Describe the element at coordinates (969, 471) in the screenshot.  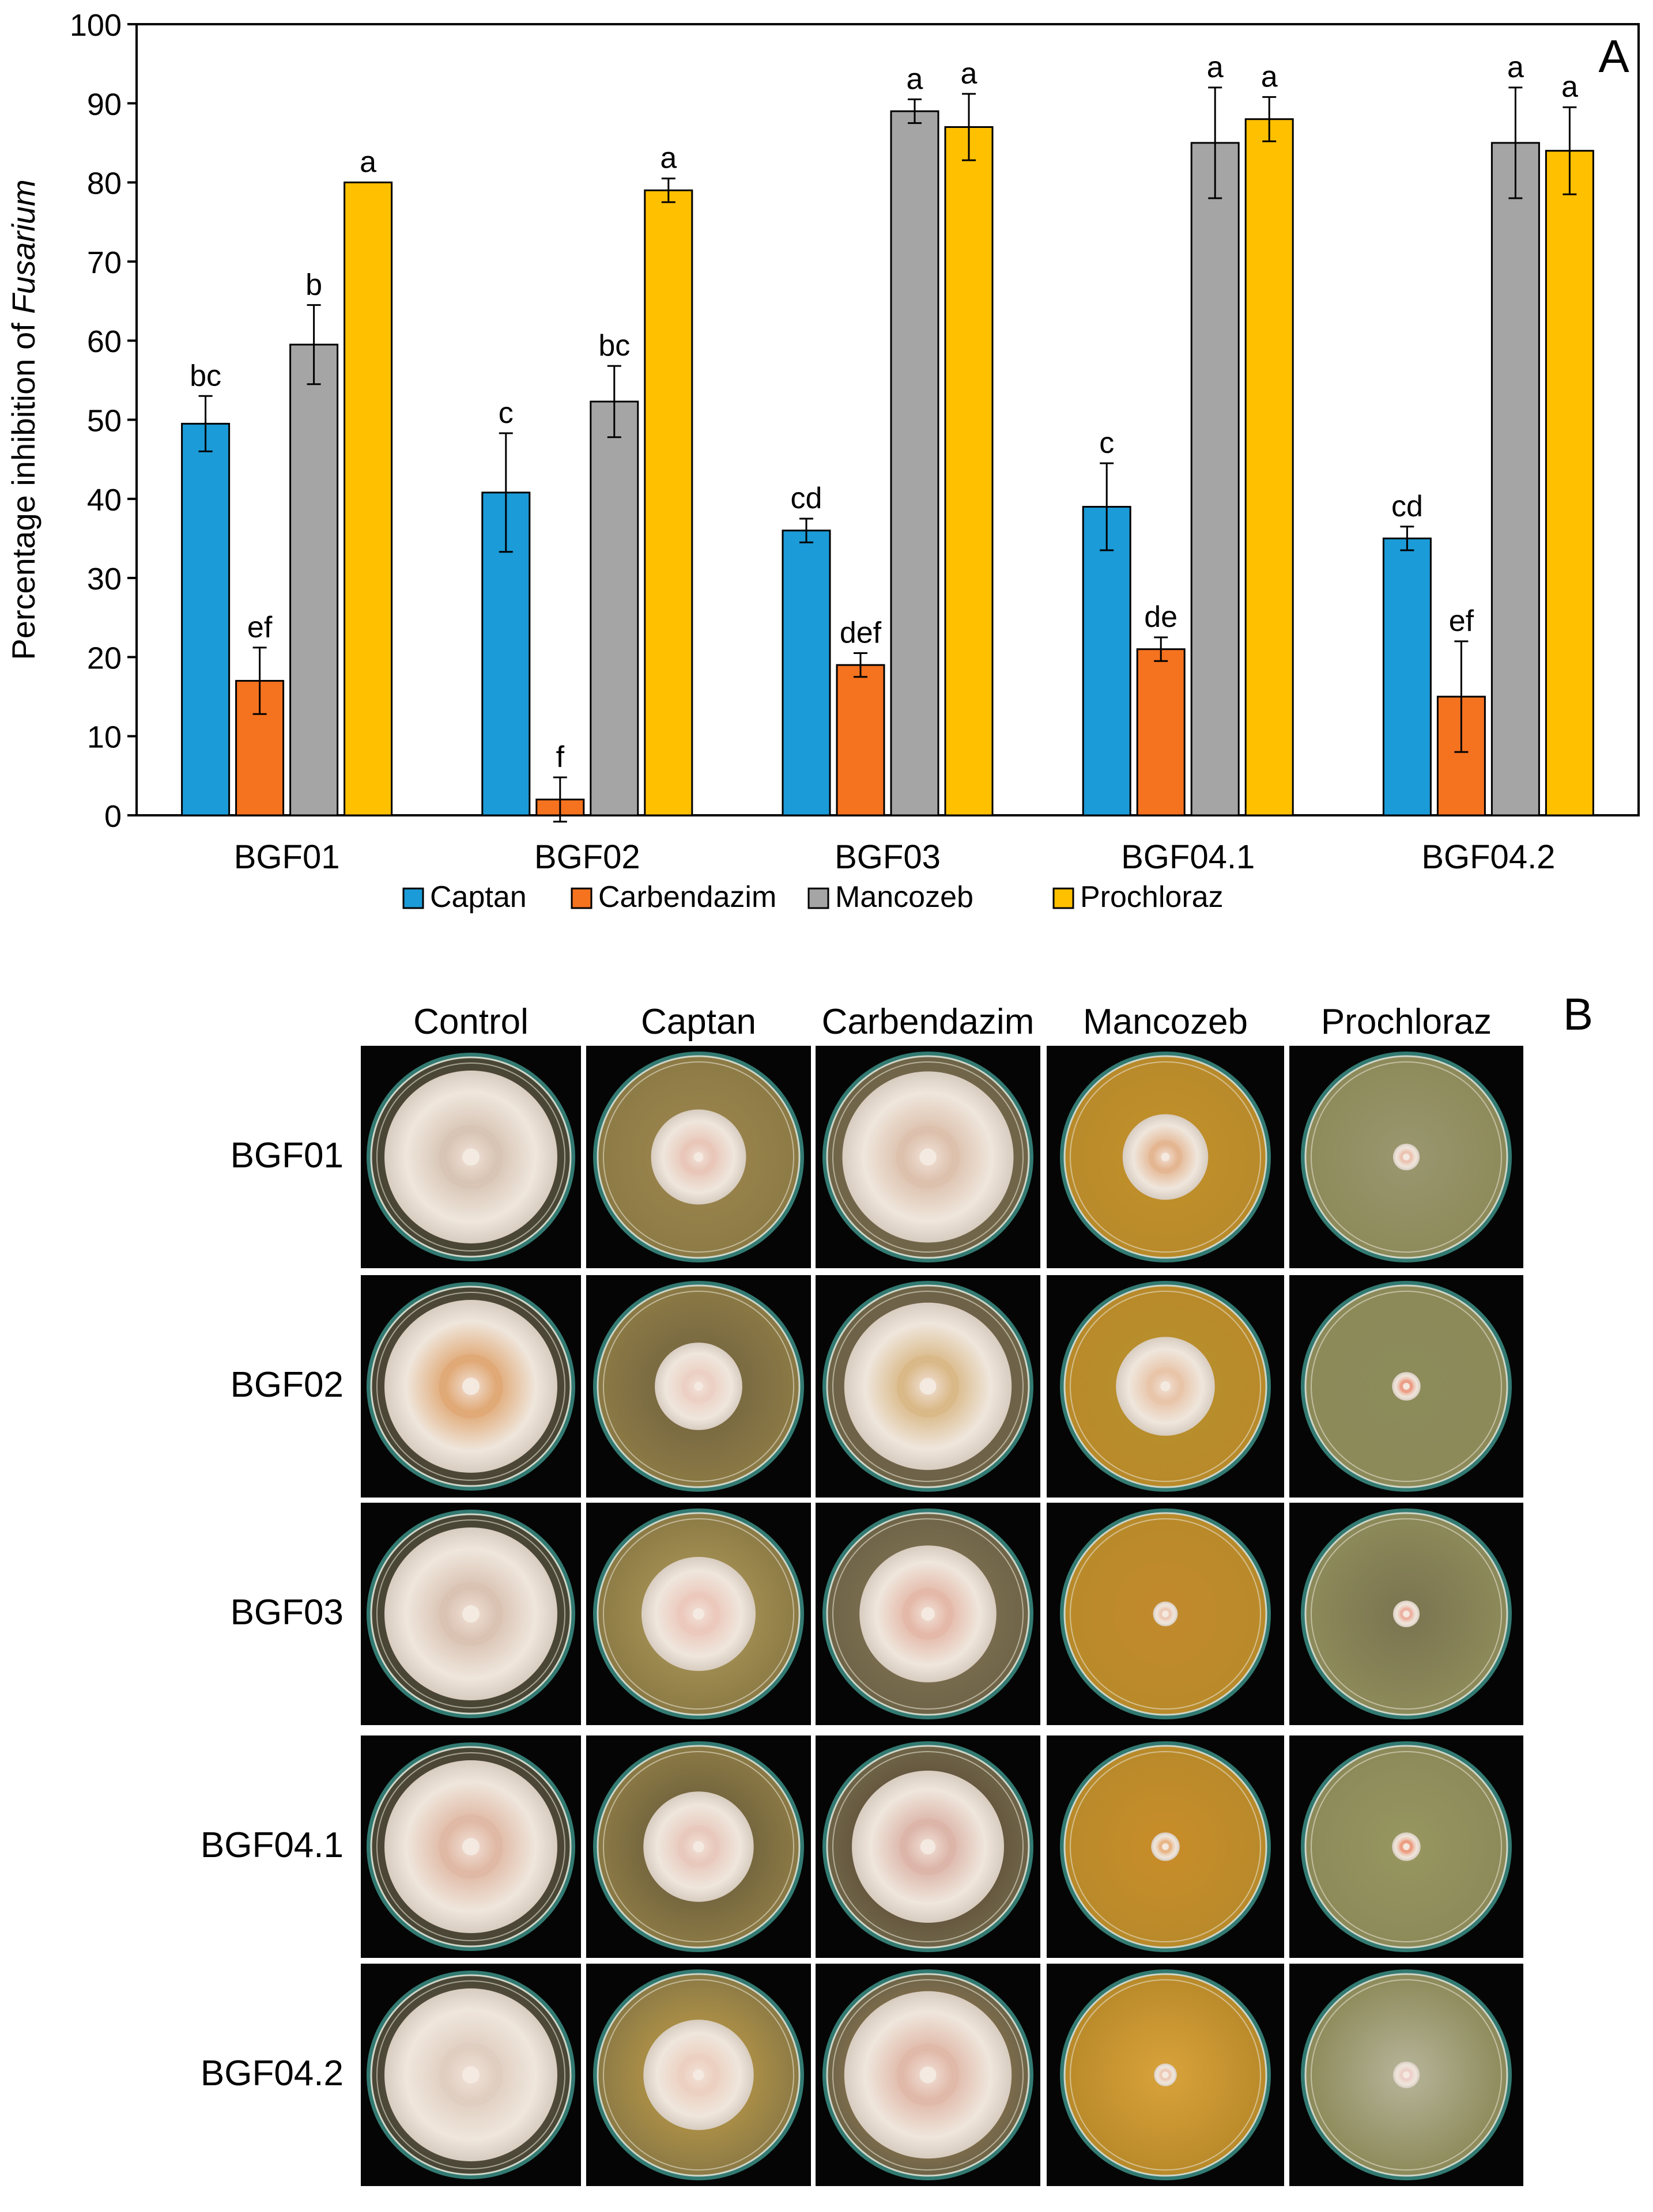
I see `bar-prochloraz-bgf03` at that location.